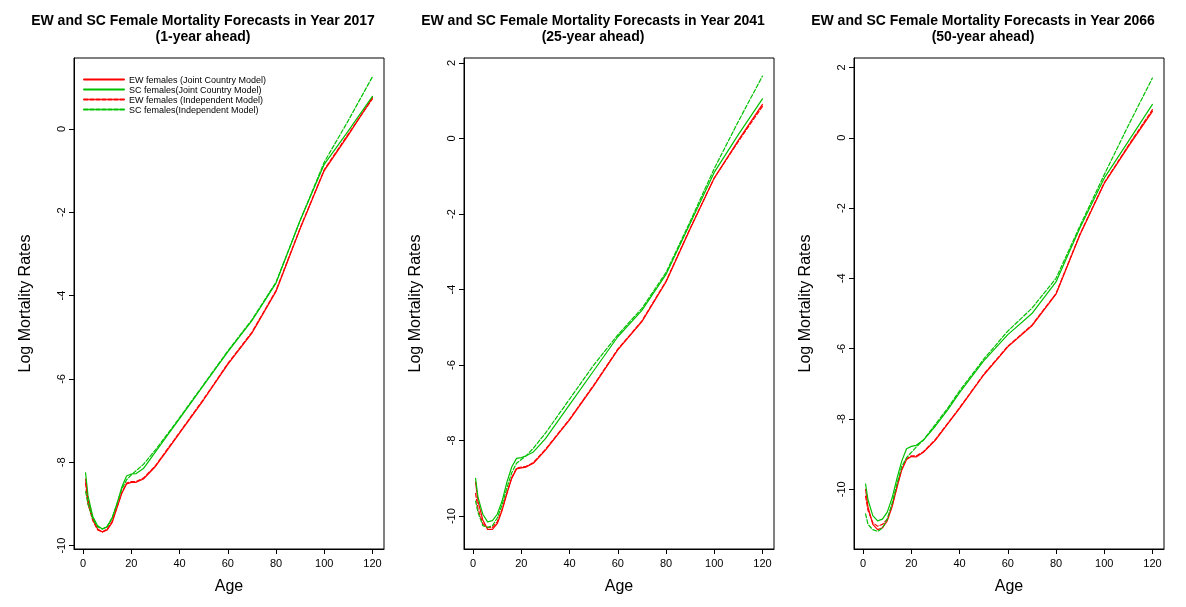 This screenshot has width=1186, height=607. What do you see at coordinates (198, 79) in the screenshot?
I see `legend-label: EW females (Joint Country Model)` at bounding box center [198, 79].